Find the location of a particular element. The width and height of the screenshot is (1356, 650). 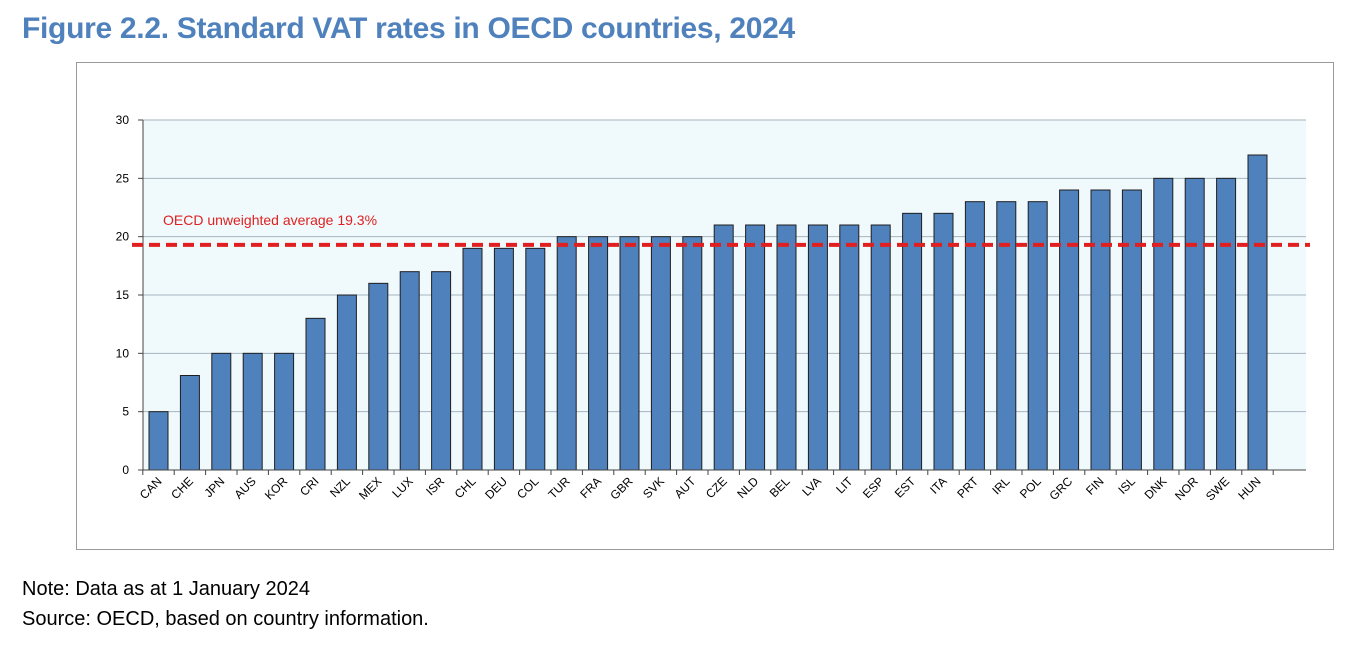

bar-pol is located at coordinates (1037, 336).